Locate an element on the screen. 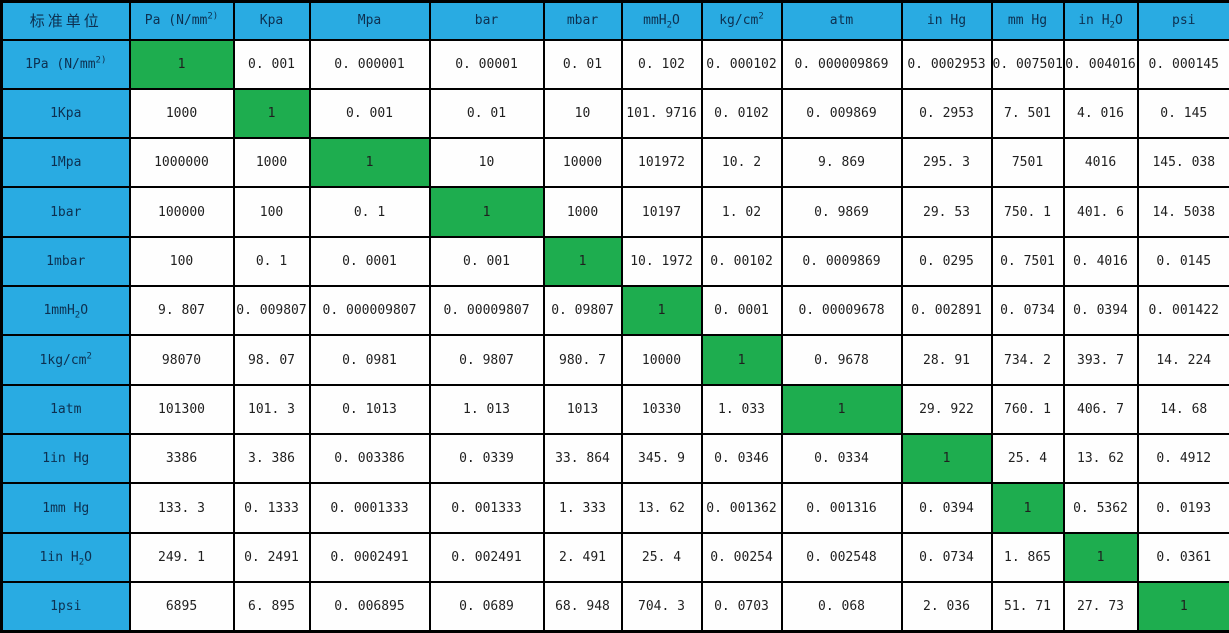  conversion-value-cell: 27. 73 is located at coordinates (1100, 607).